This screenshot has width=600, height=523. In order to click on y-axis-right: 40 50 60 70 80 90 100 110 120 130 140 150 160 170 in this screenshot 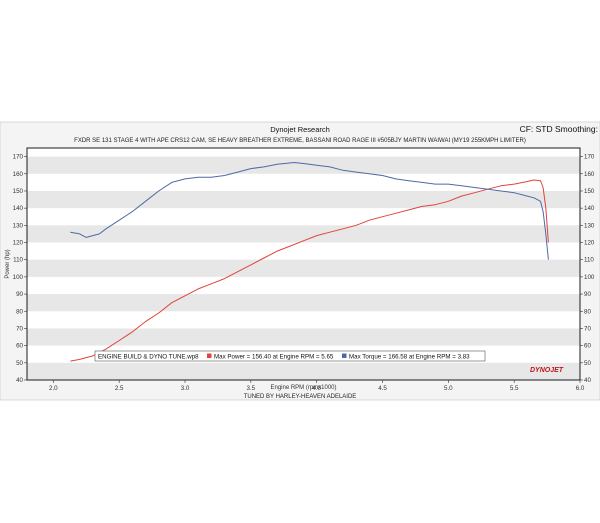, I will do `click(587, 269)`.